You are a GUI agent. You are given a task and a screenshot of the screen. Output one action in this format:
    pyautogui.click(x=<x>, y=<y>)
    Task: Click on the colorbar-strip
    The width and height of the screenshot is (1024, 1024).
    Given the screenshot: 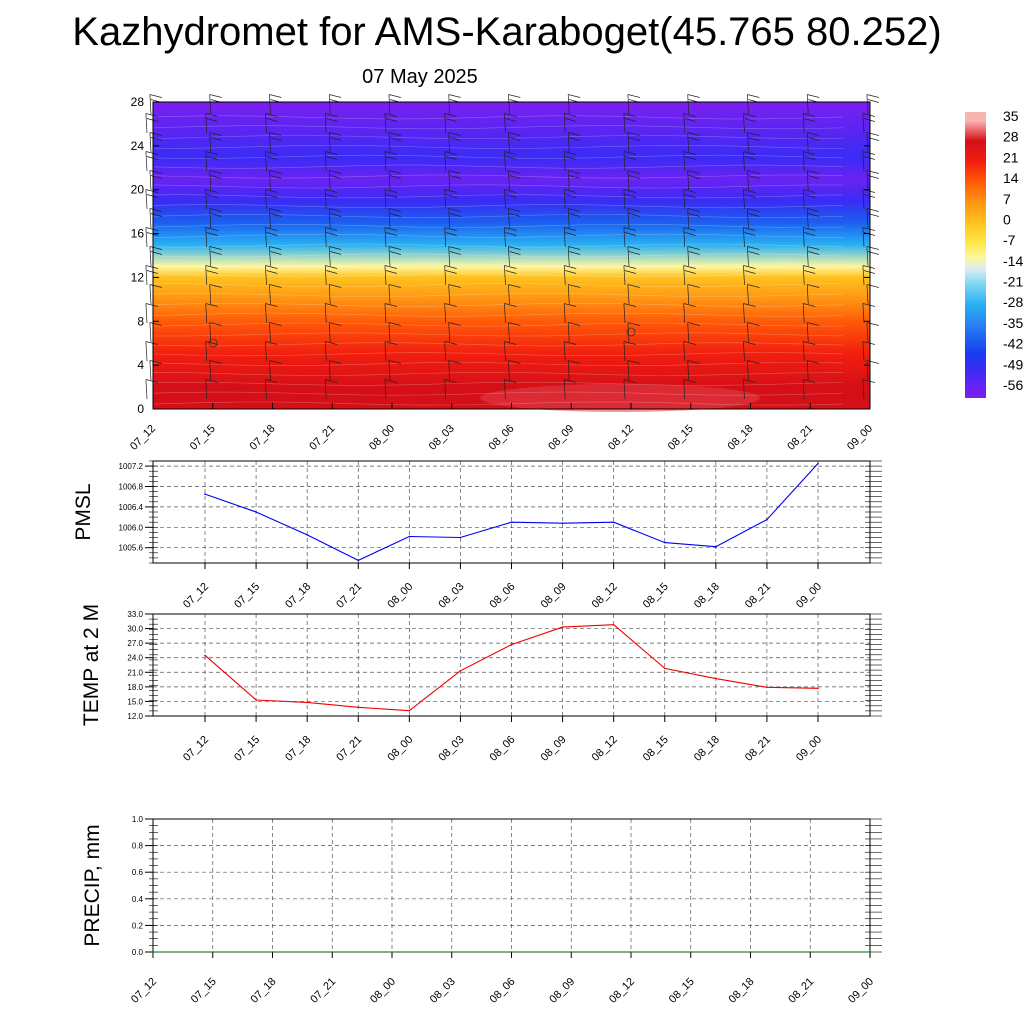 What is the action you would take?
    pyautogui.click(x=975, y=255)
    